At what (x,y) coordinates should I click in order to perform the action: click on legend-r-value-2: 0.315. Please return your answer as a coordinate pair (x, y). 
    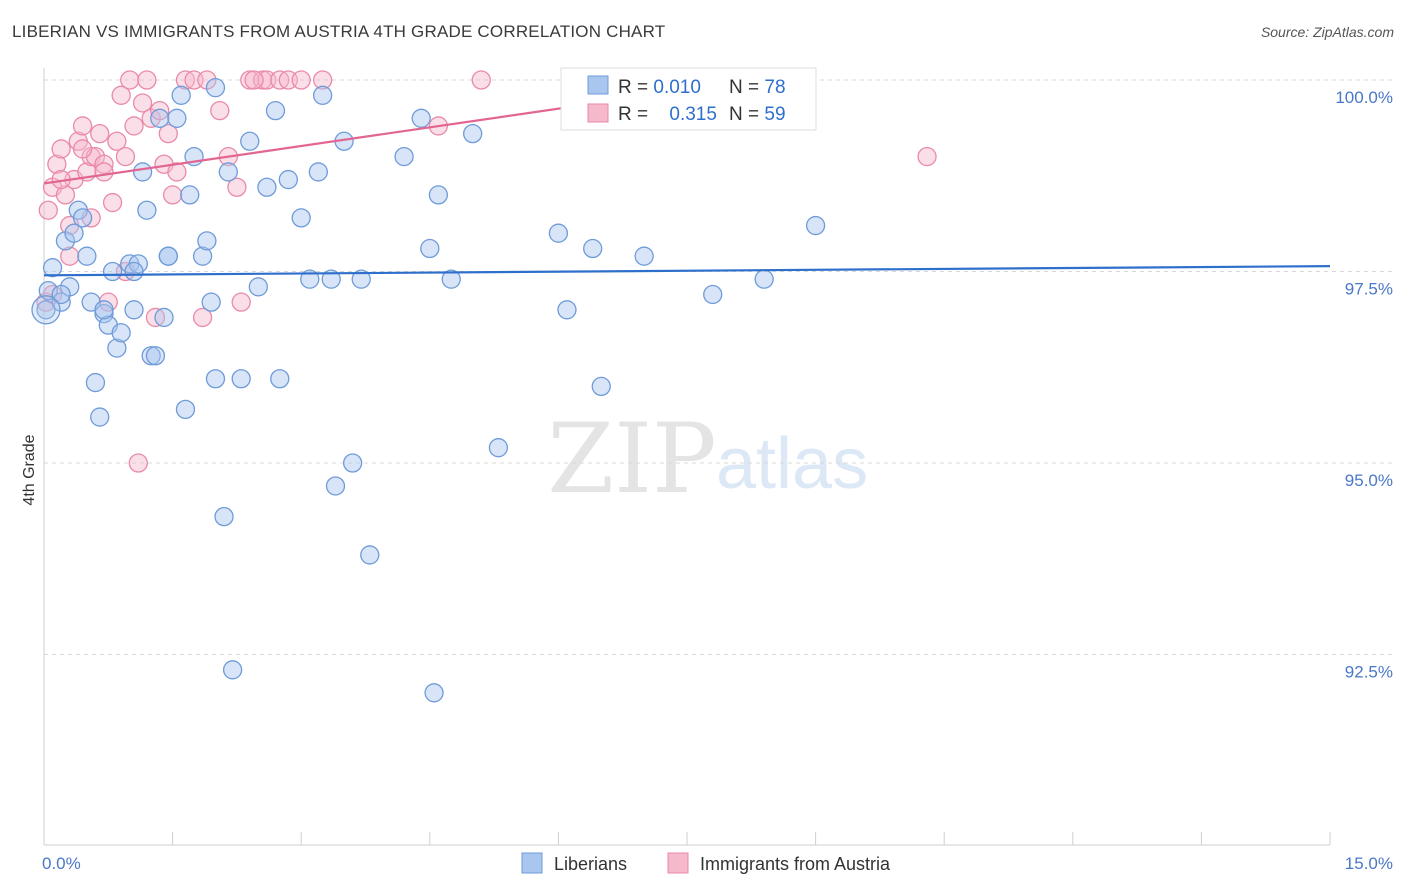
    Looking at the image, I should click on (693, 114).